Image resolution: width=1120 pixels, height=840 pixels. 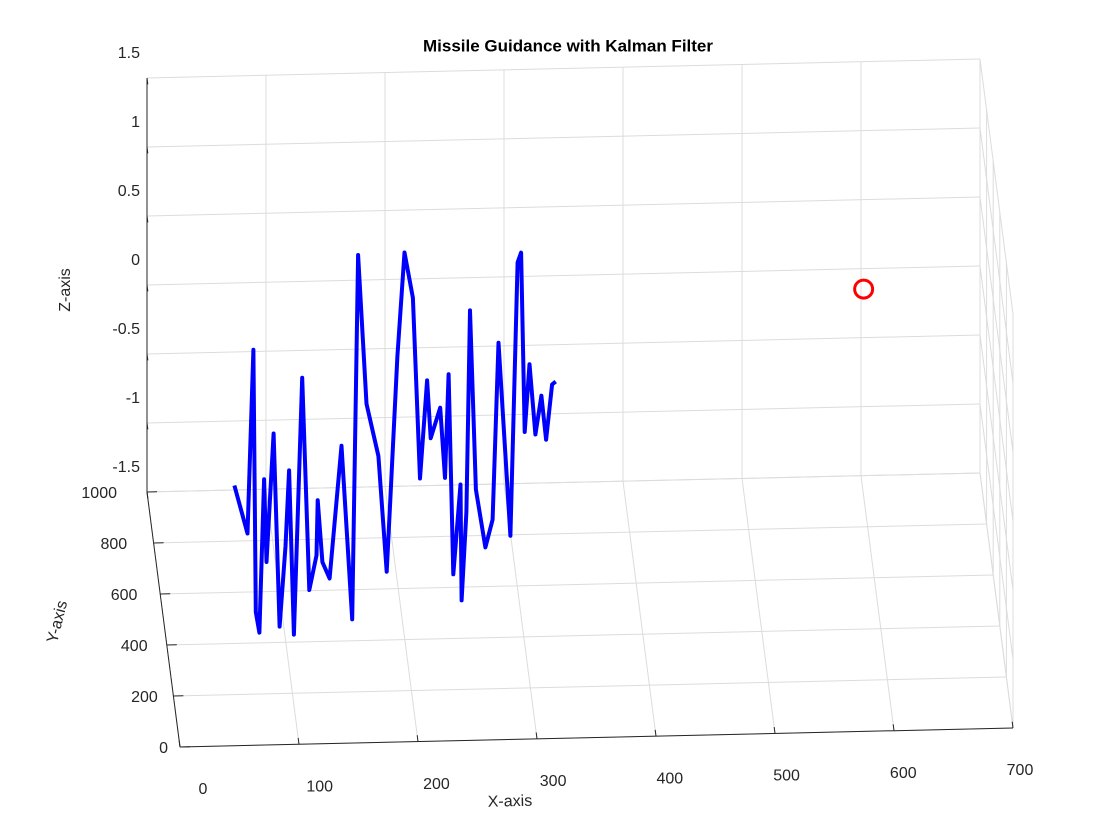 What do you see at coordinates (113, 544) in the screenshot?
I see `y-tick-label: 800` at bounding box center [113, 544].